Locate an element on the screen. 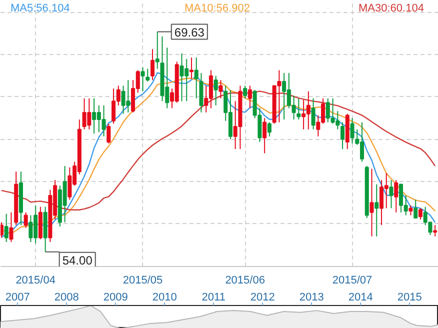 The image size is (438, 328). text: MA5:56.104 is located at coordinates (40, 8).